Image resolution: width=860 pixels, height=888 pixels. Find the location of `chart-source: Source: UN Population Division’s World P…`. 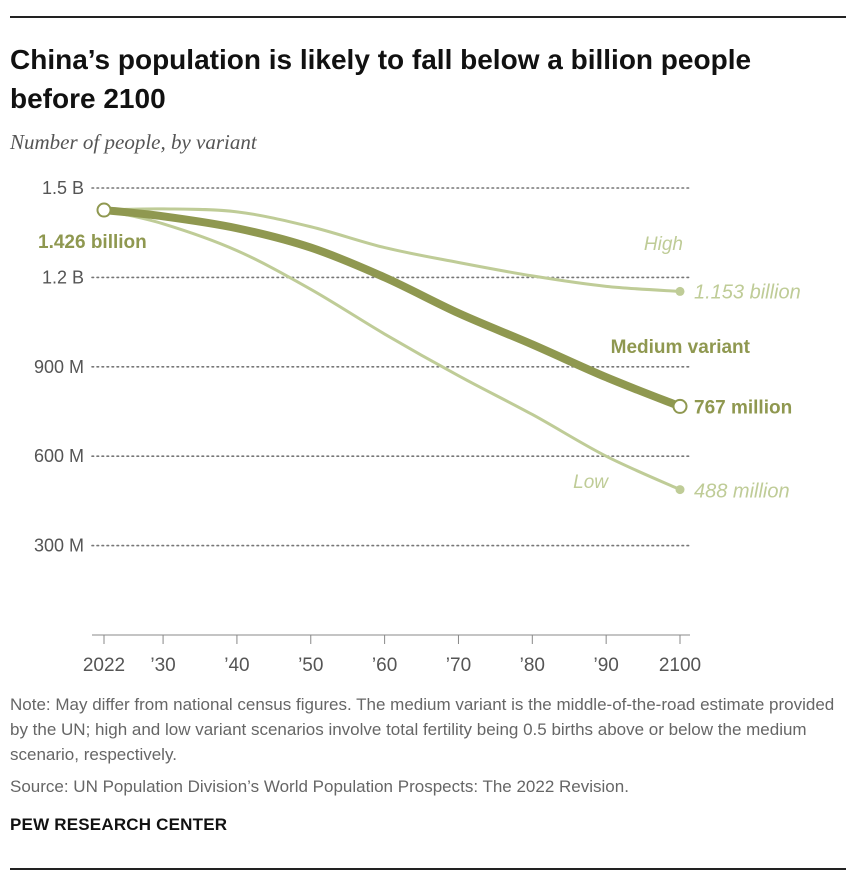

chart-source: Source: UN Population Division’s World P… is located at coordinates (319, 786).